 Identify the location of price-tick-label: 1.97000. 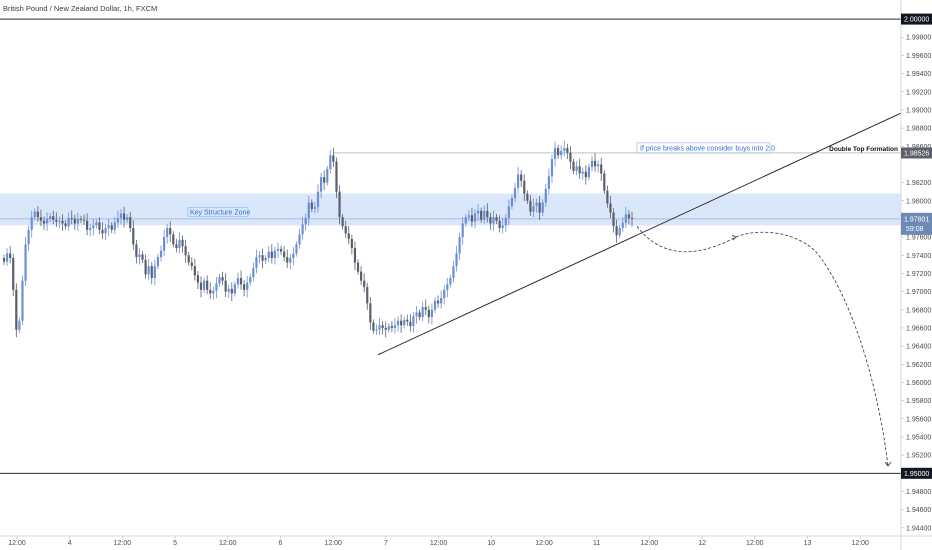
(918, 292).